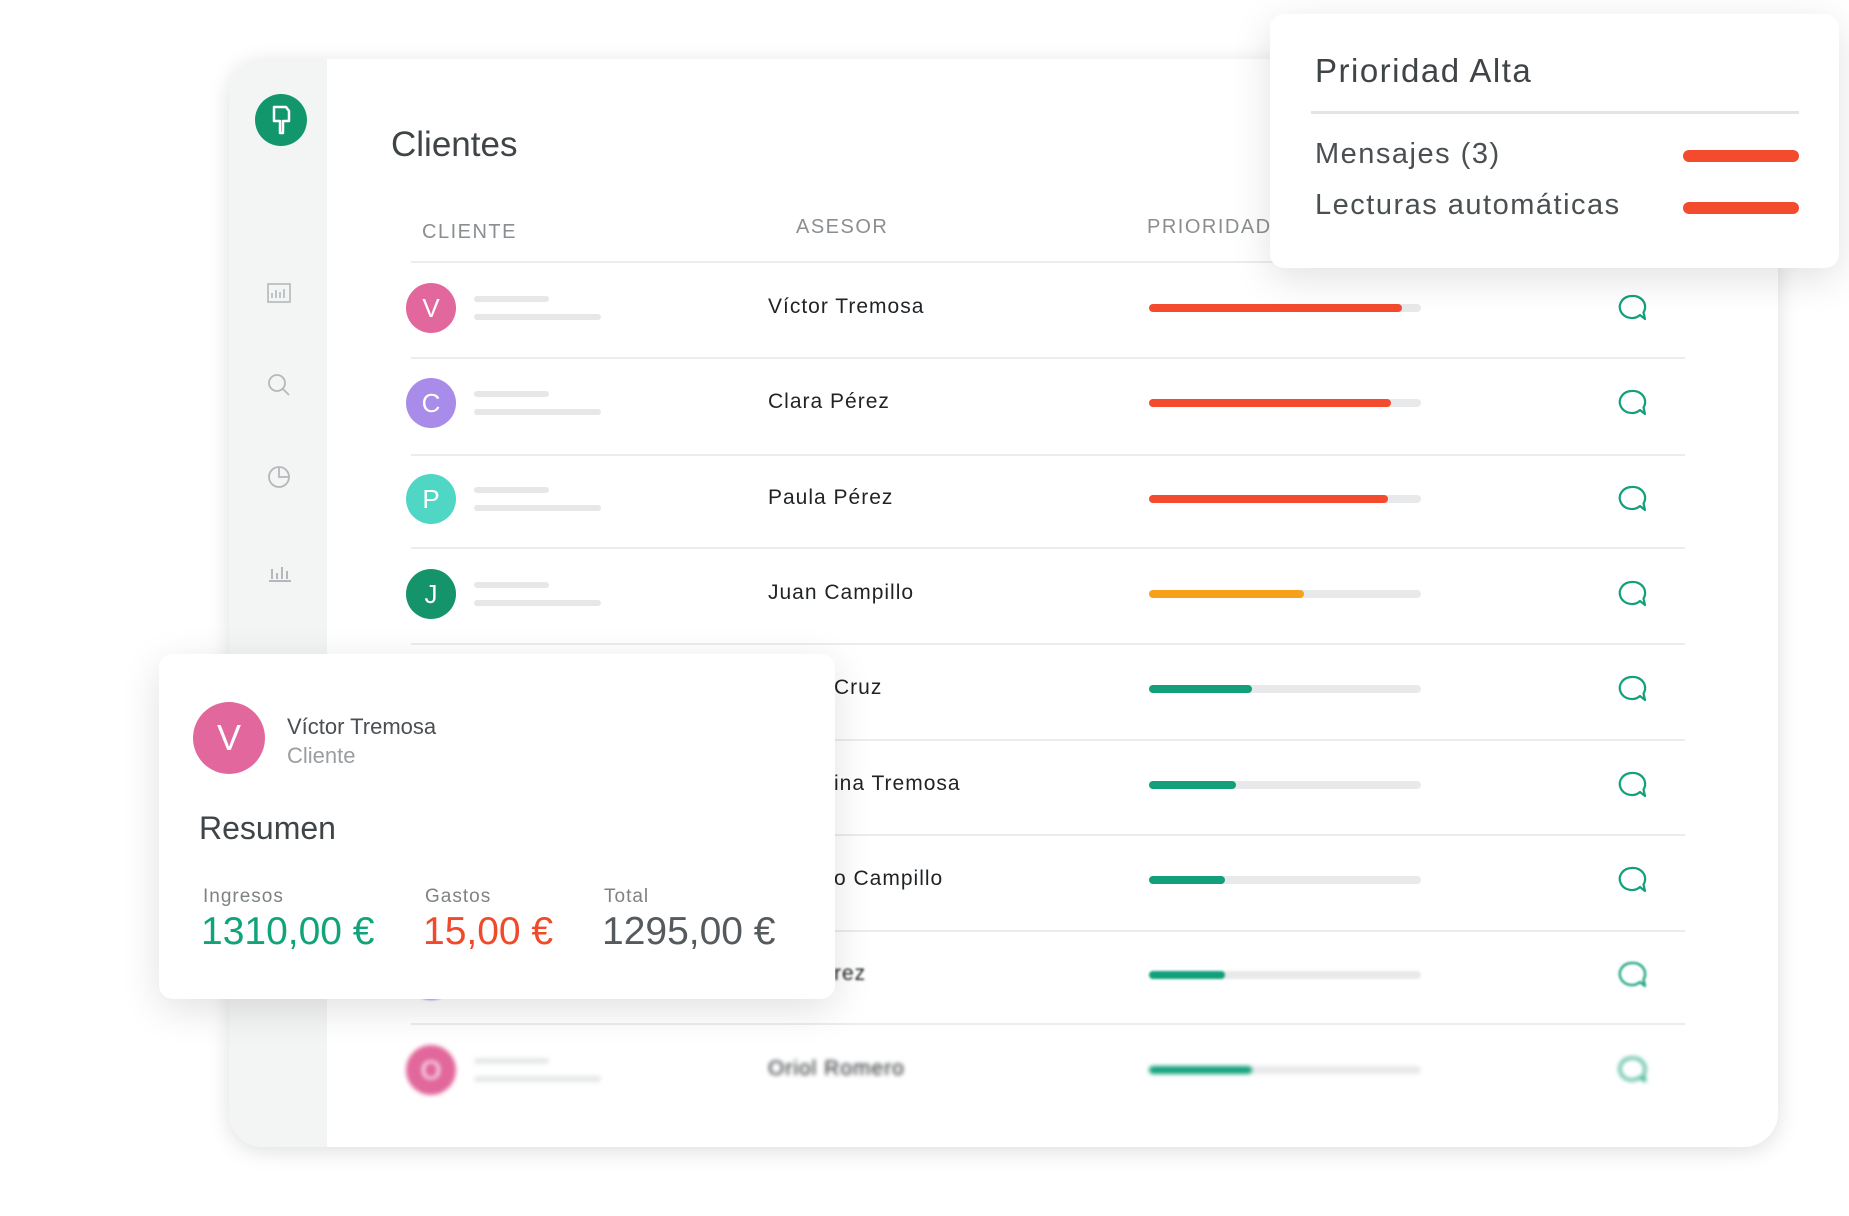  I want to click on stats-icon, so click(279, 571).